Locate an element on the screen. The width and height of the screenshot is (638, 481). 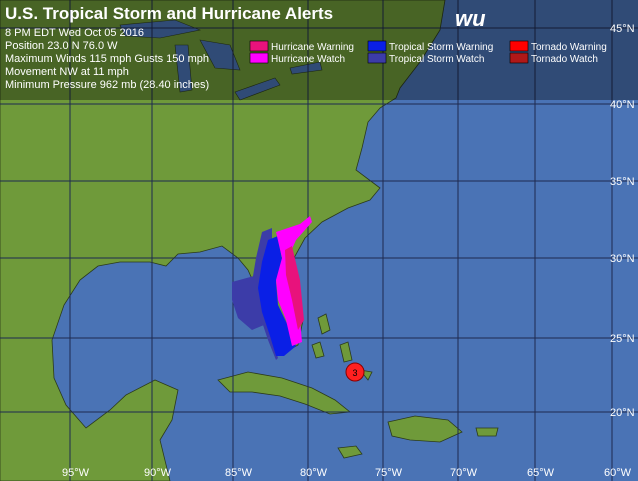
hispaniola is located at coordinates (425, 429).